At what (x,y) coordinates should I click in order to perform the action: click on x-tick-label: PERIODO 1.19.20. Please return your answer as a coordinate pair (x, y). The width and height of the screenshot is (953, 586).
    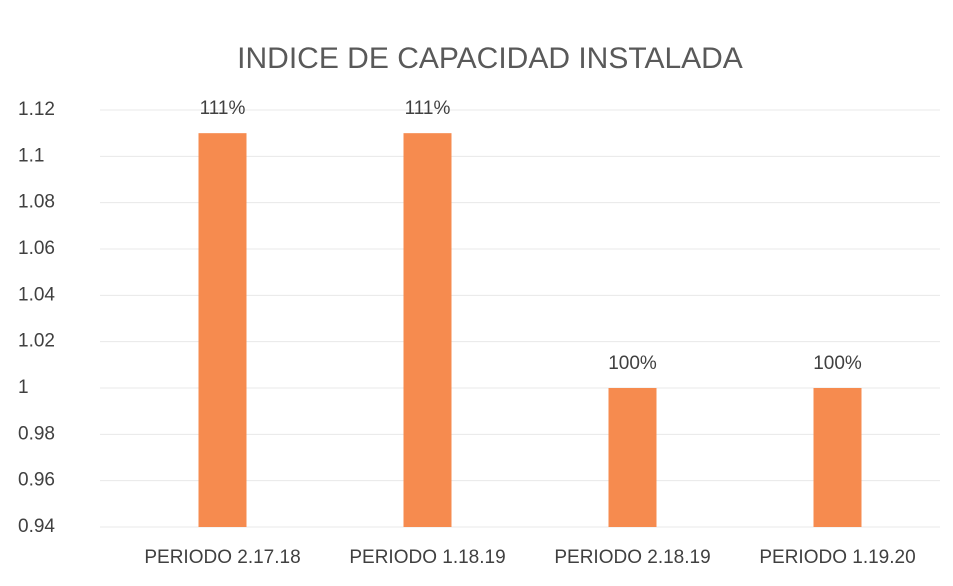
    Looking at the image, I should click on (837, 557).